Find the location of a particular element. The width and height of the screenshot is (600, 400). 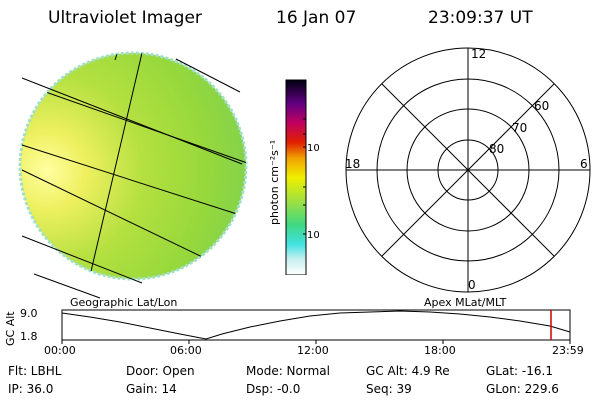

date-label: 16 Jan 07 is located at coordinates (316, 18).